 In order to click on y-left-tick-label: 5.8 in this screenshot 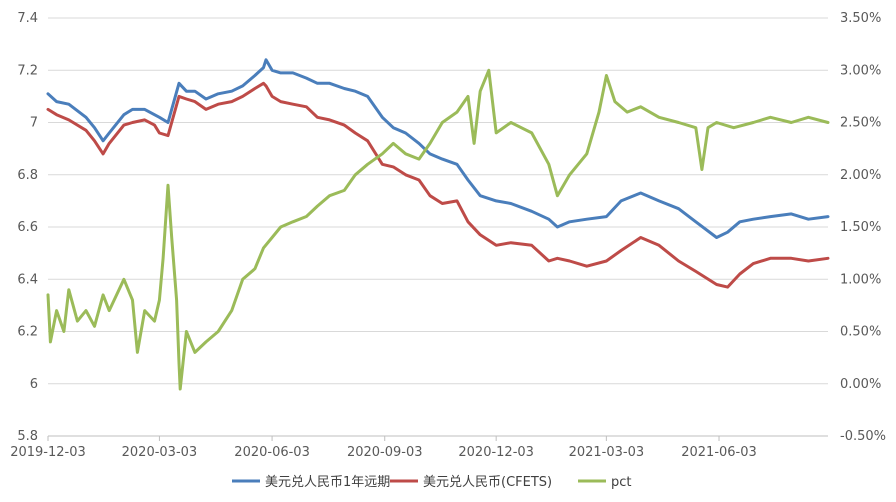, I will do `click(27, 436)`.